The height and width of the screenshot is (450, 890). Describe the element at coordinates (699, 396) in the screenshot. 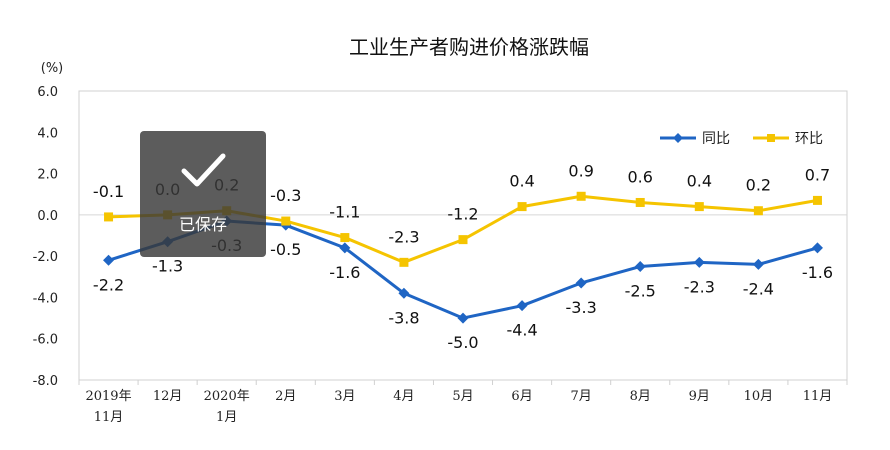

I see `x-tick-label: 9月` at that location.